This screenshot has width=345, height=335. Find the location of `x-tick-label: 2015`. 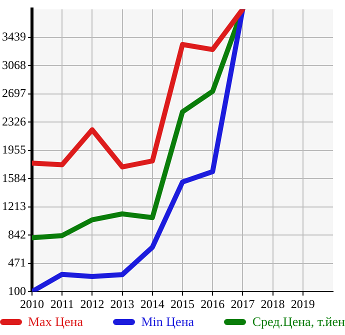

x-tick-label: 2015 is located at coordinates (182, 303).